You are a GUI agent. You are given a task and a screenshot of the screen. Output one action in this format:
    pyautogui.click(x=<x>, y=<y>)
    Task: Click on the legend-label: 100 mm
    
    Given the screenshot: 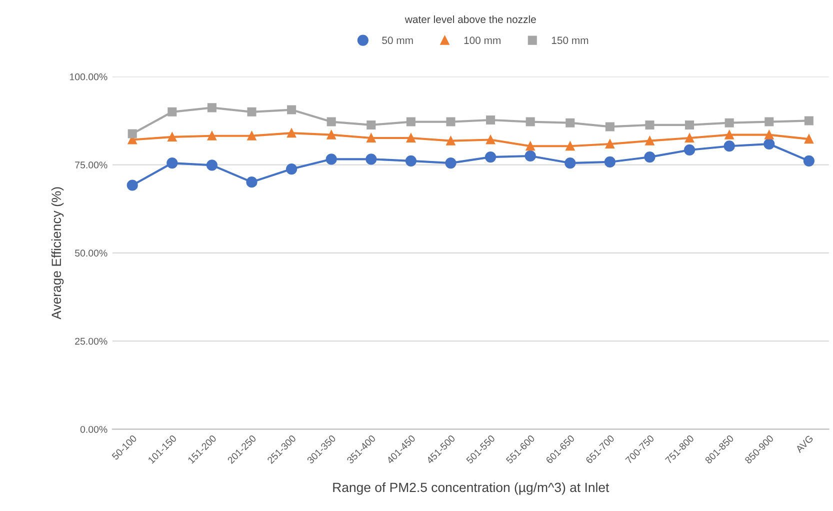 What is the action you would take?
    pyautogui.click(x=482, y=40)
    